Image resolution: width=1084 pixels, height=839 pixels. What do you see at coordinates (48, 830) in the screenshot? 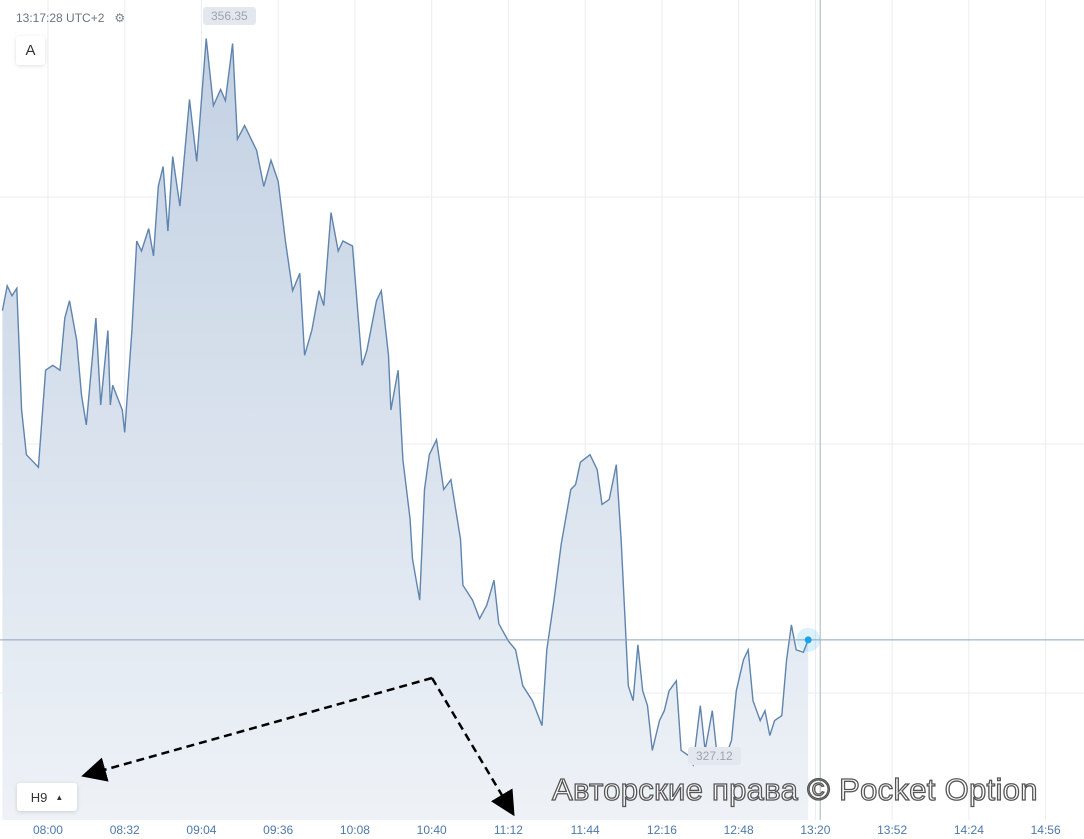
I see `x-tick-label: 08:00` at bounding box center [48, 830].